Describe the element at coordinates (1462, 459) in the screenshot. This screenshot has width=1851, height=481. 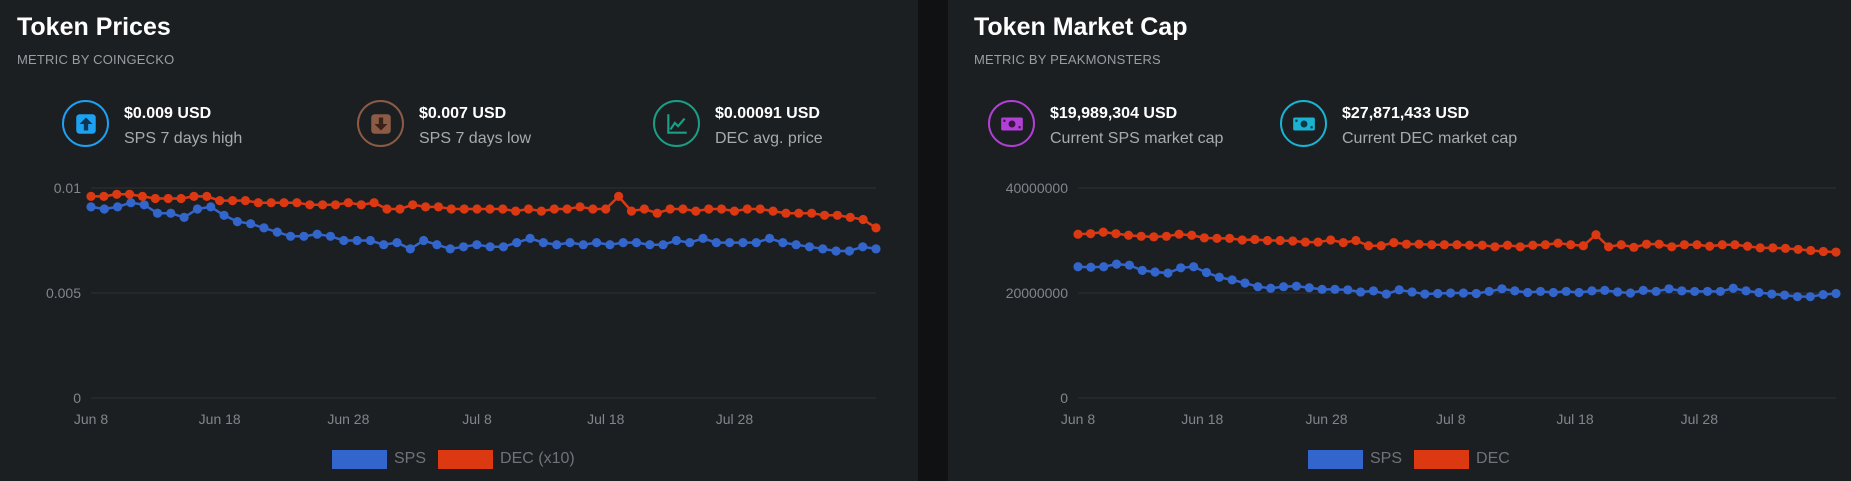
I see `legend-item-dec: DEC` at that location.